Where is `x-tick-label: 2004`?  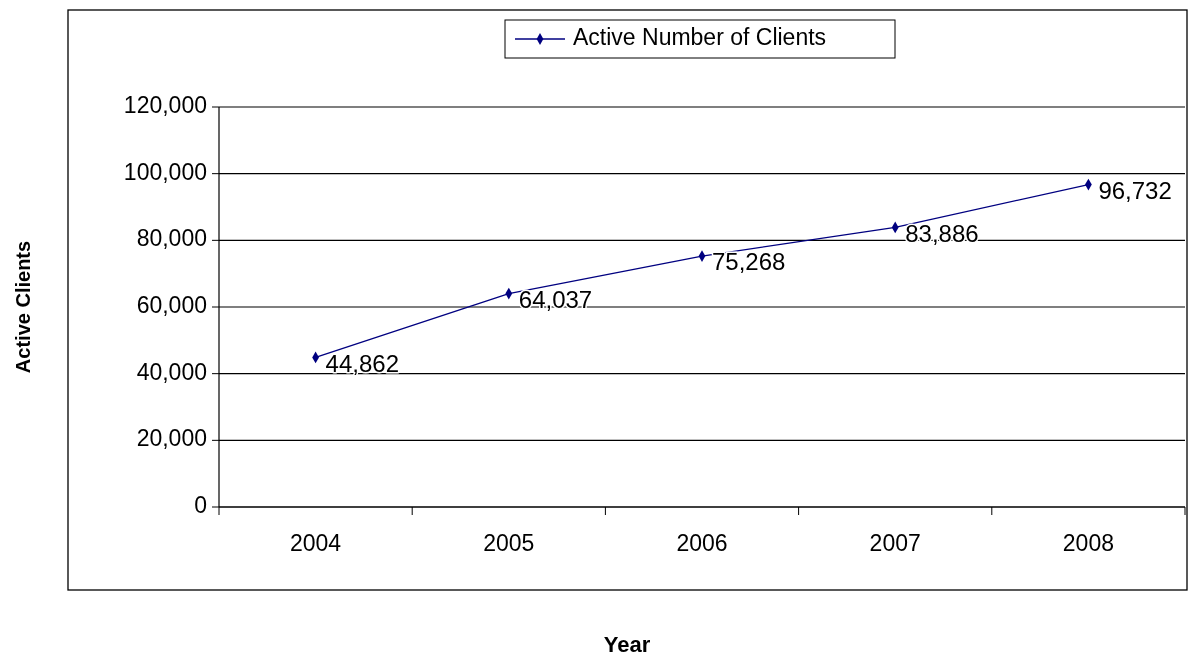 x-tick-label: 2004 is located at coordinates (316, 543).